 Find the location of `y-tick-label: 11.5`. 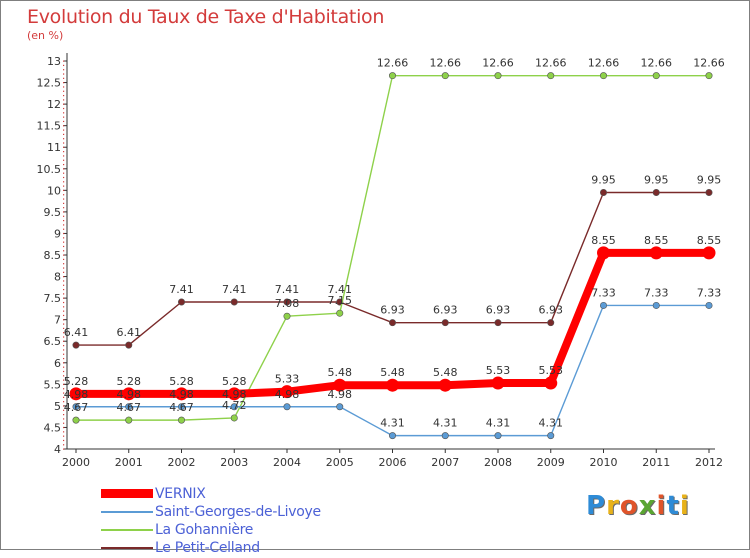

y-tick-label: 11.5 is located at coordinates (49, 126).